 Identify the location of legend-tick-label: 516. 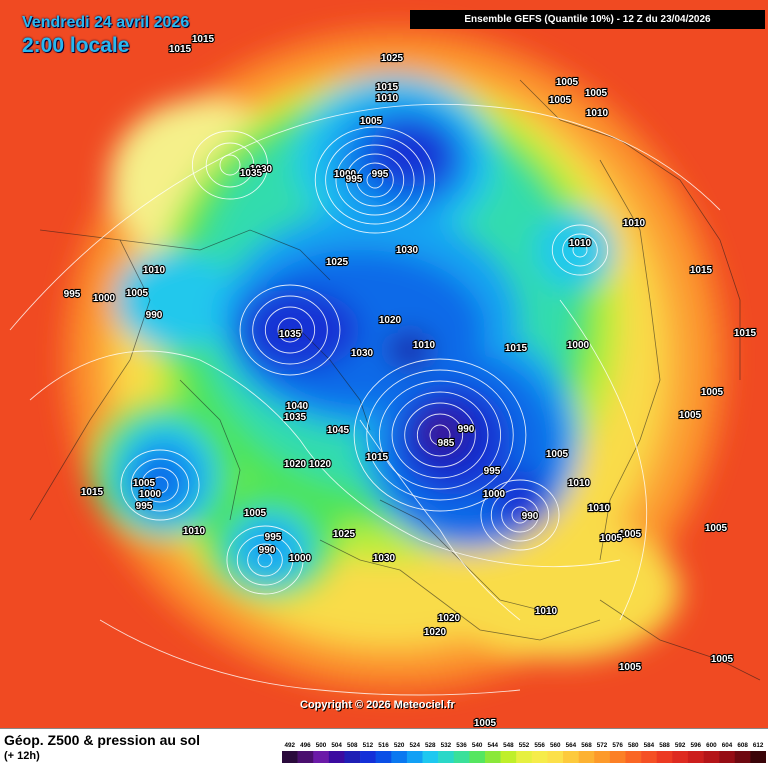
(383, 745).